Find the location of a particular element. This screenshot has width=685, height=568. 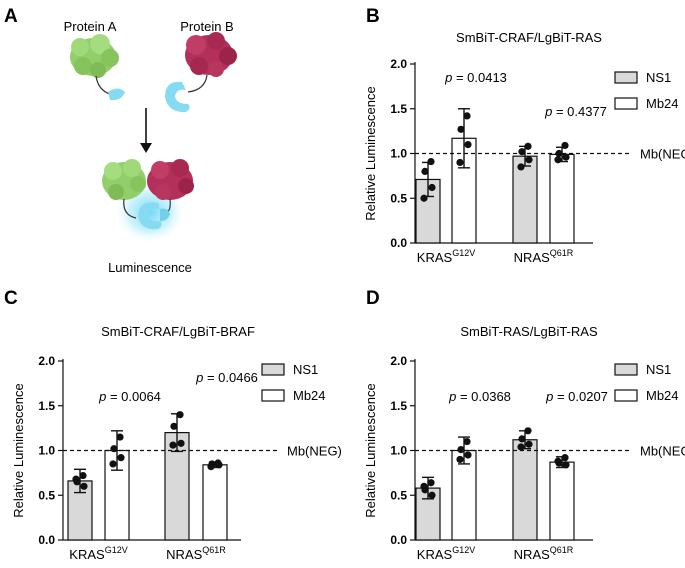

p-value-label: p = 0.0466 is located at coordinates (226, 377).